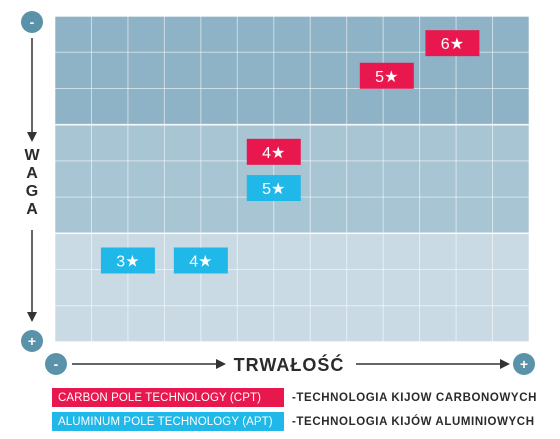  I want to click on x-axis-left-circle, so click(56, 364).